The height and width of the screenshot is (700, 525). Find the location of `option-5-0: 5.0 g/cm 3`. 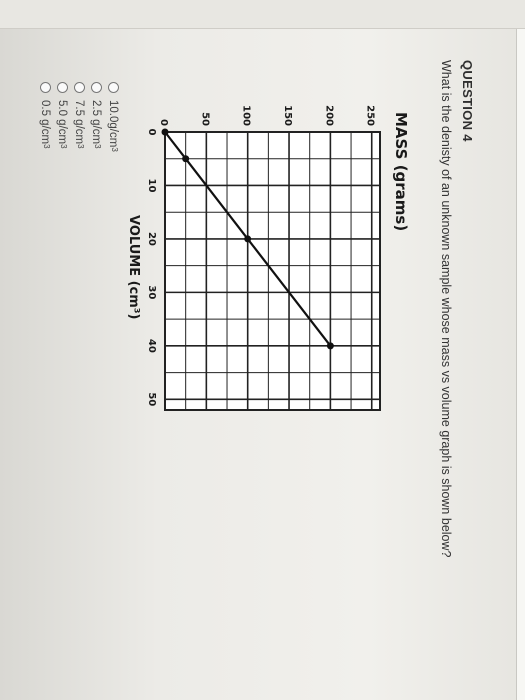

option-5-0: 5.0 g/cm 3 is located at coordinates (62, 117).